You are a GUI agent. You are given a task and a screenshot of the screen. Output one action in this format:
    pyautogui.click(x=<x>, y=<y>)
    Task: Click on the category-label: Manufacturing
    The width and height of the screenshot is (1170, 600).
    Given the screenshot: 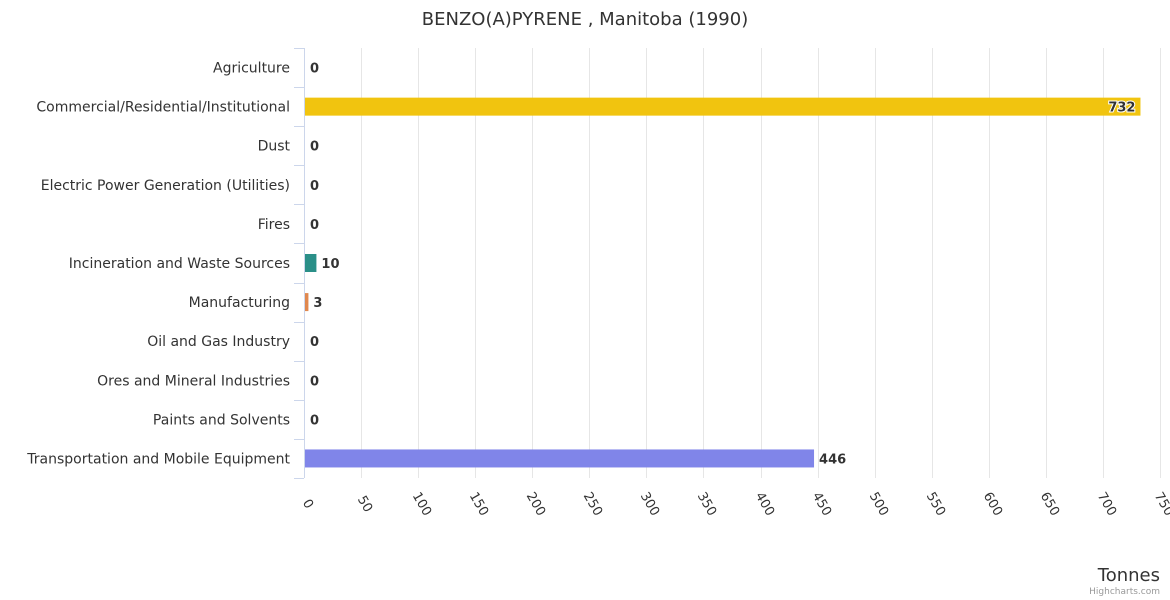 What is the action you would take?
    pyautogui.click(x=239, y=303)
    